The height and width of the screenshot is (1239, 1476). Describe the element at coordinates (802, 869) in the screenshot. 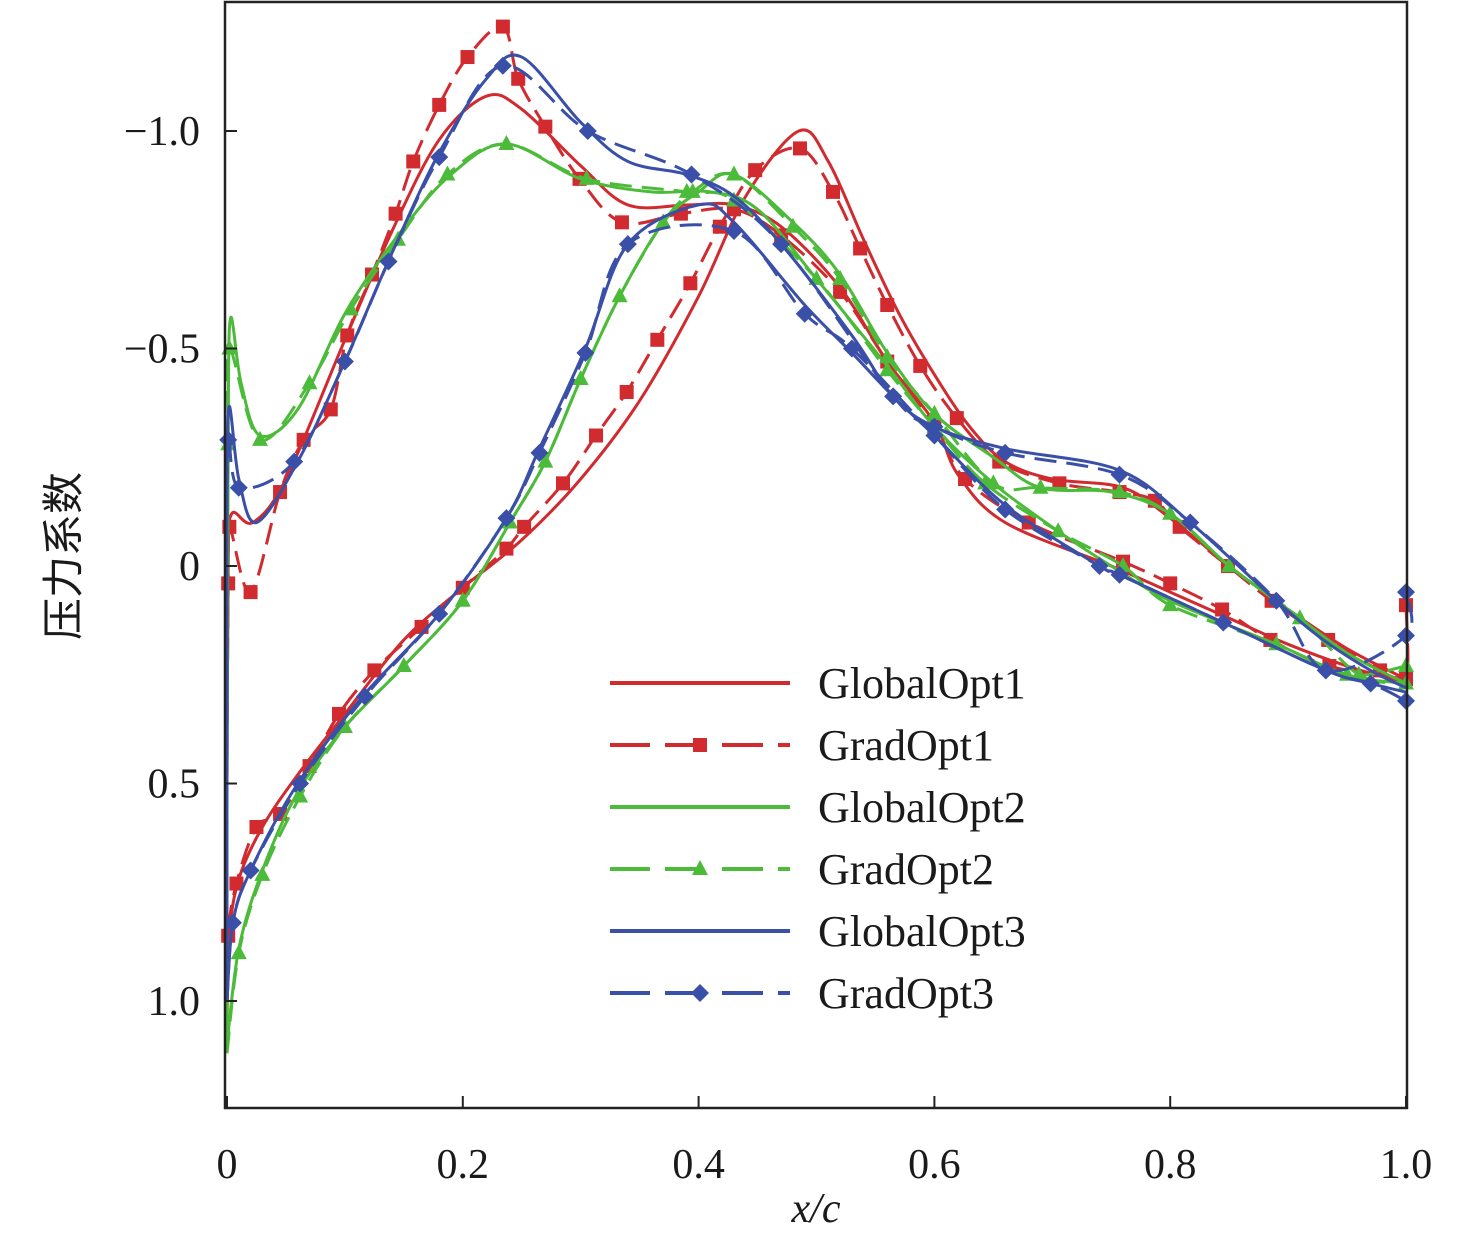

I see `legend-item: GradOpt2` at that location.